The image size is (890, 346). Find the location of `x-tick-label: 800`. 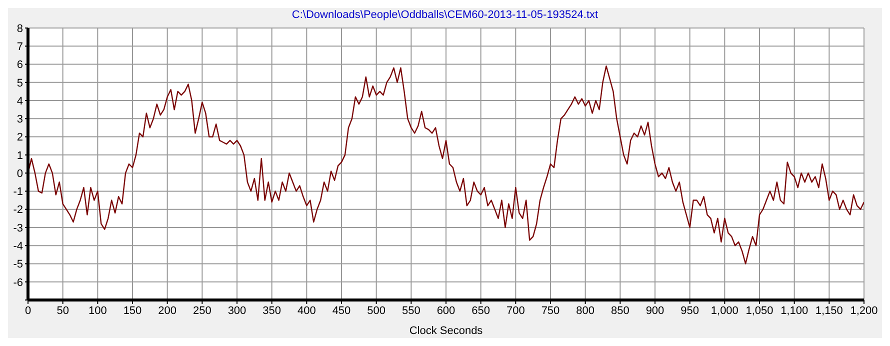

x-tick-label: 800 is located at coordinates (585, 310).